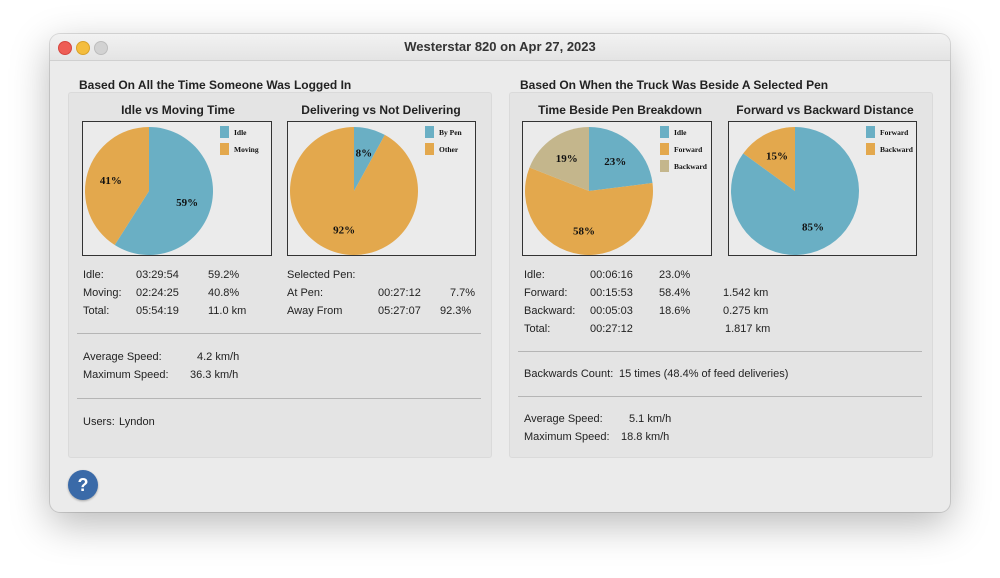  I want to click on pen-max-speed-label: Maximum Speed:, so click(567, 437).